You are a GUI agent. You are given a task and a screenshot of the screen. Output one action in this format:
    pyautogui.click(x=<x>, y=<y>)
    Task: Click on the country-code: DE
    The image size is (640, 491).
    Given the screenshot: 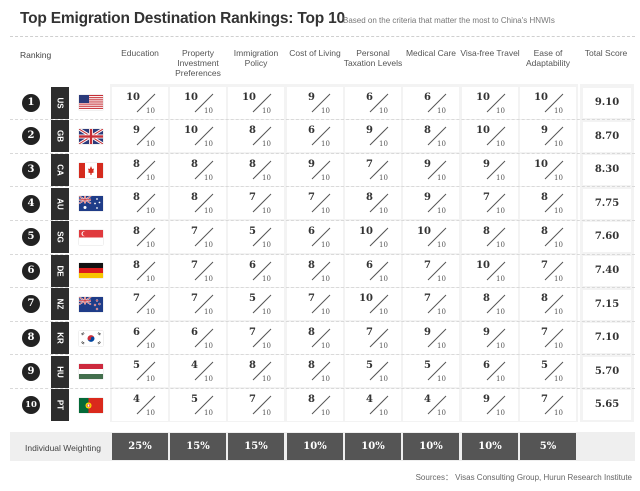 What is the action you would take?
    pyautogui.click(x=60, y=271)
    